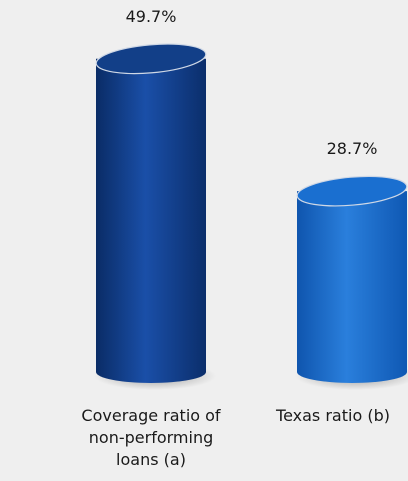 The width and height of the screenshot is (408, 481). What do you see at coordinates (352, 148) in the screenshot?
I see `data-label-texas-ratio: 28.7%` at bounding box center [352, 148].